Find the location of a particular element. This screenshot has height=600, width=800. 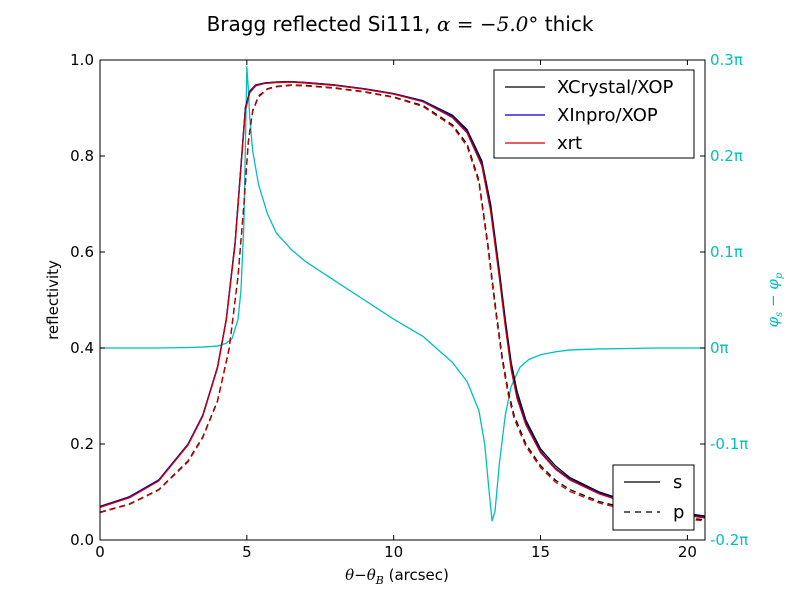

legend-series: XCrystal/XOP XInpro/XOP xrt is located at coordinates (594, 114).